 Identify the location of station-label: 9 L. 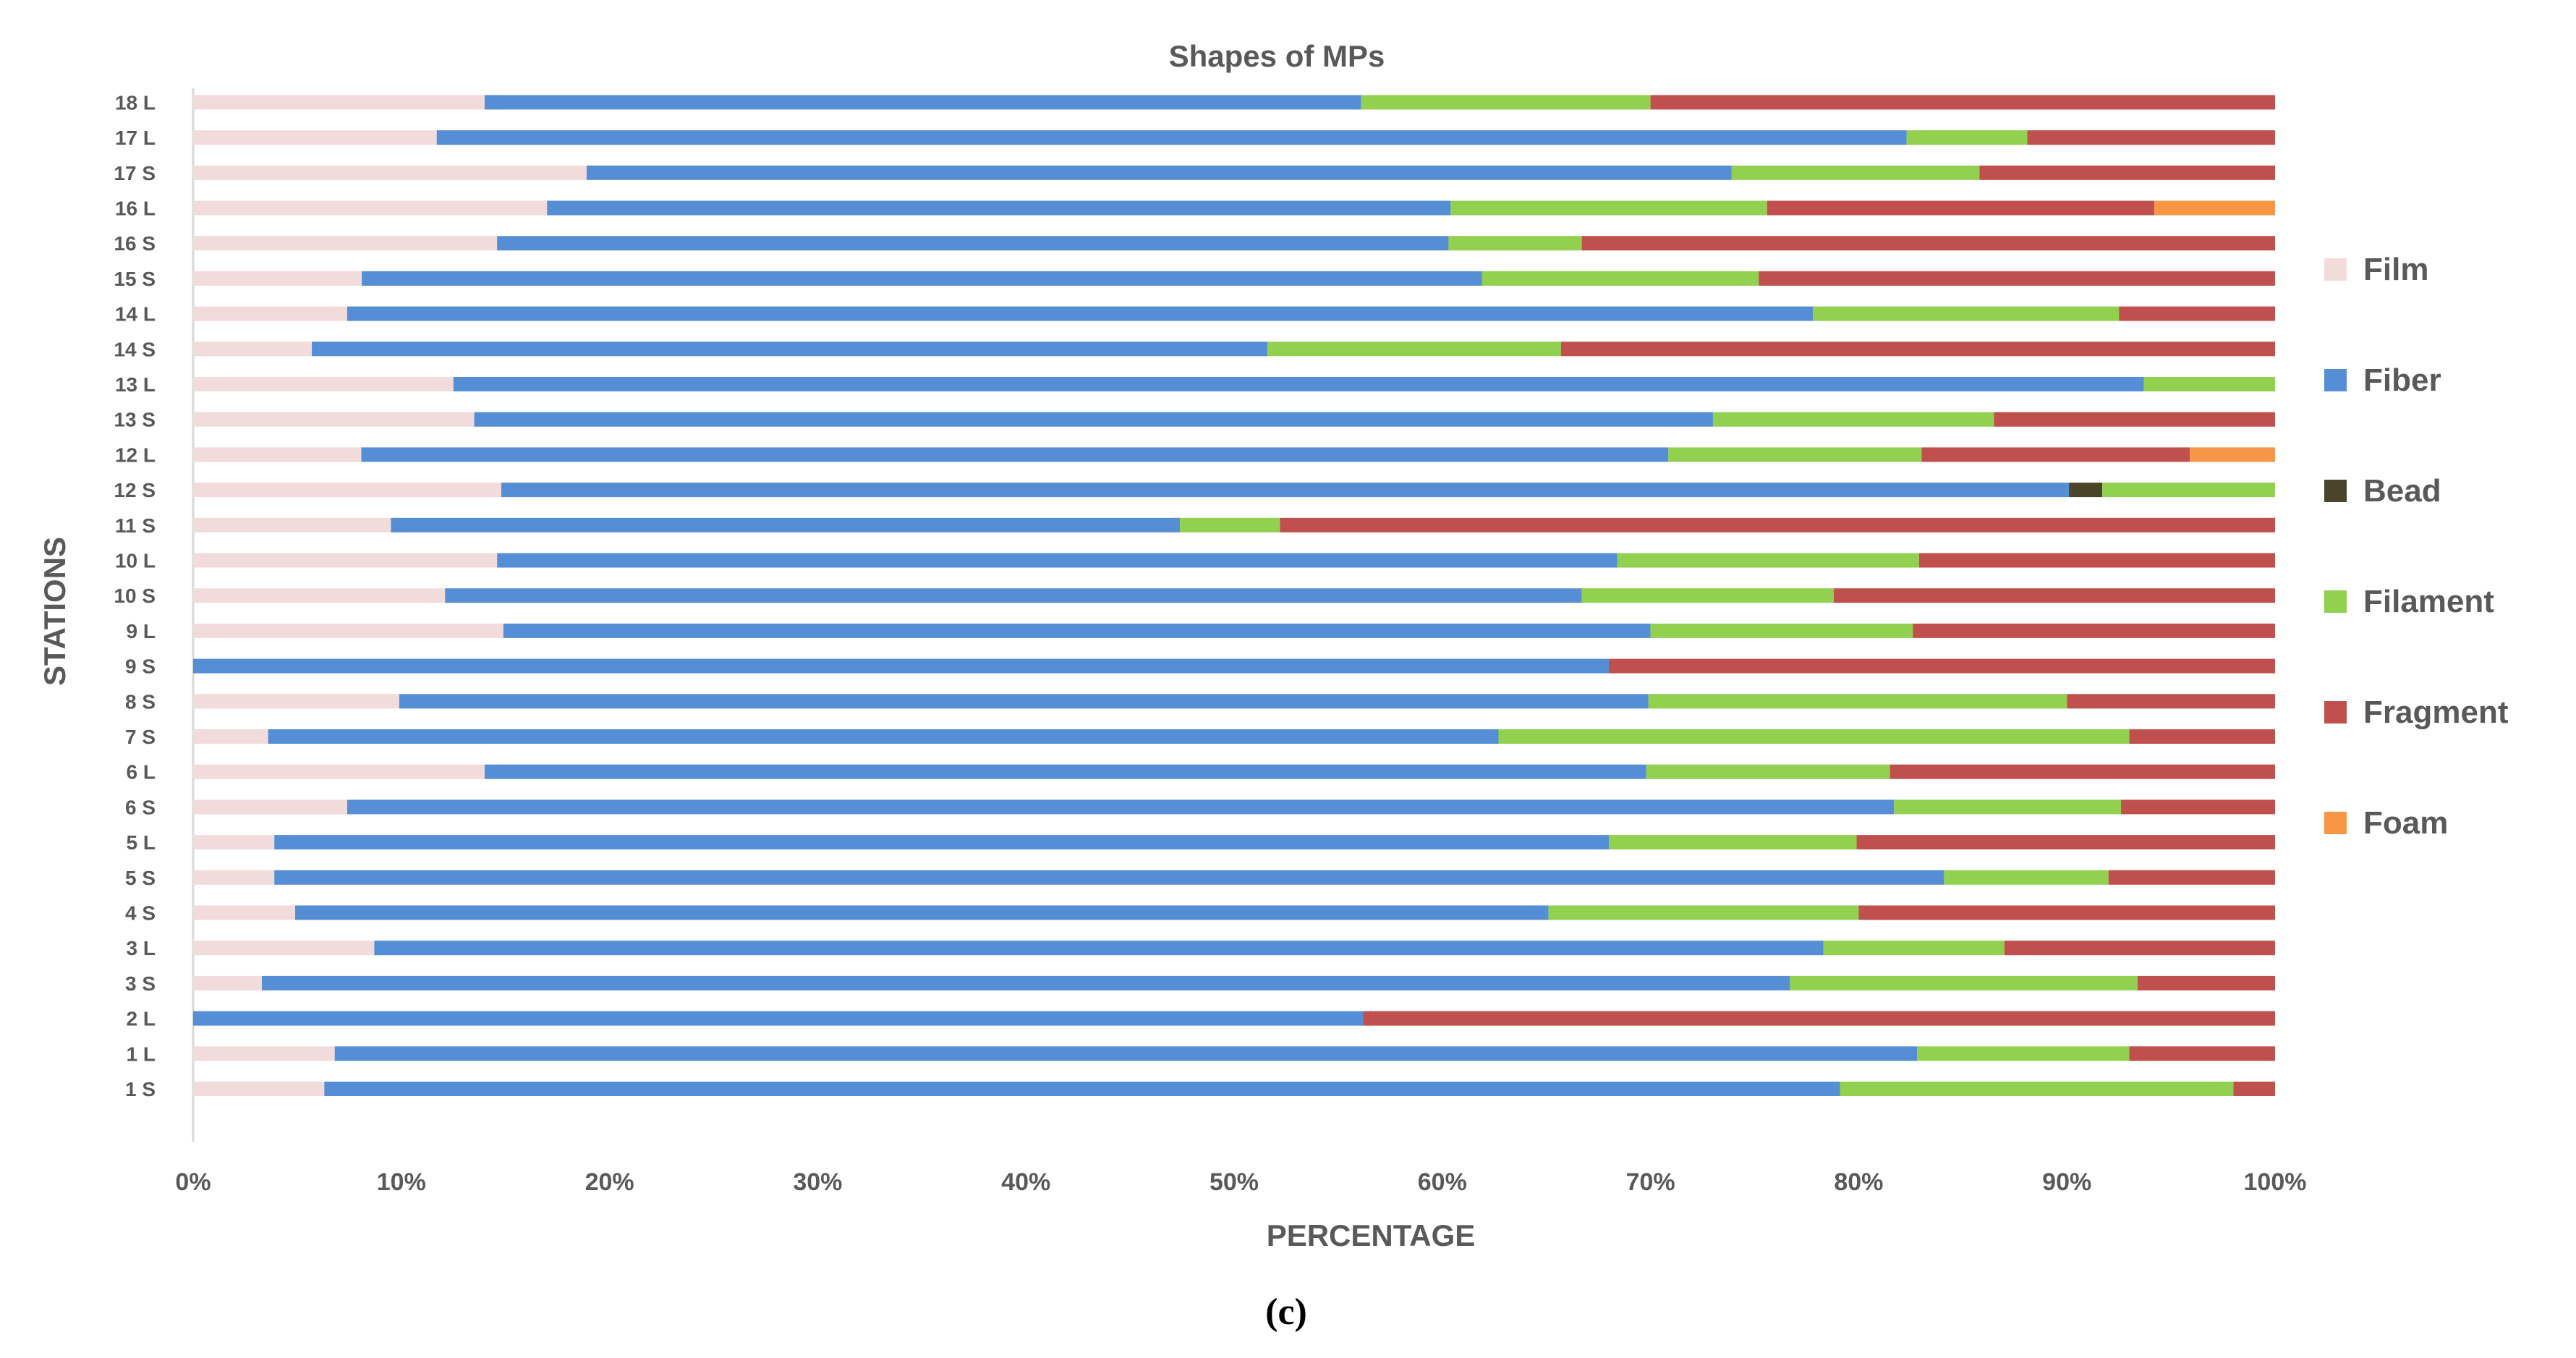
(141, 631).